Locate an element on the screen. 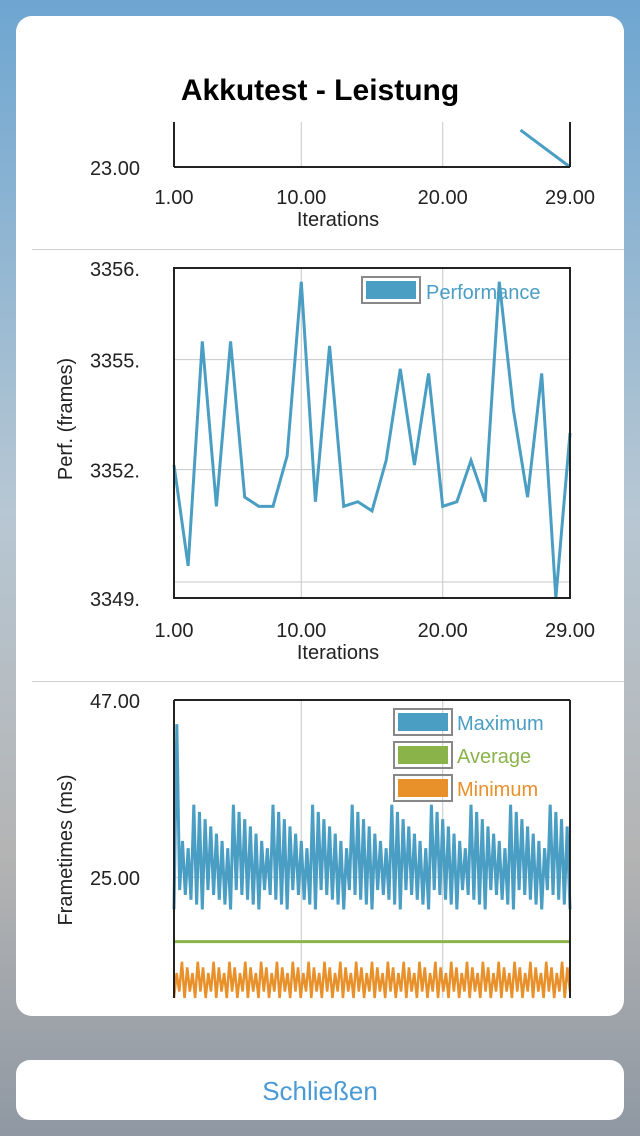 The height and width of the screenshot is (1136, 640). minimum-line is located at coordinates (372, 980).